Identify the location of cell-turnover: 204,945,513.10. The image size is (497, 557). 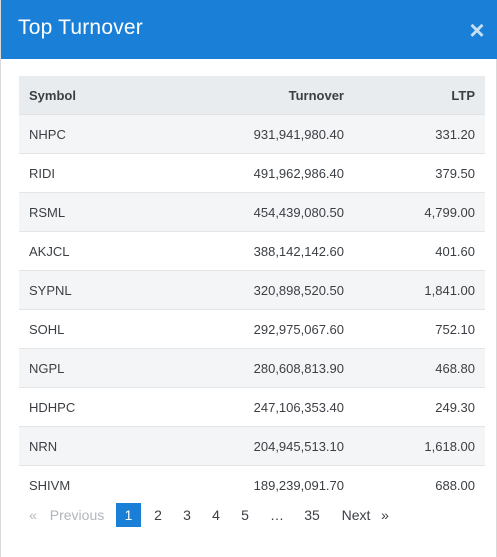
(265, 446).